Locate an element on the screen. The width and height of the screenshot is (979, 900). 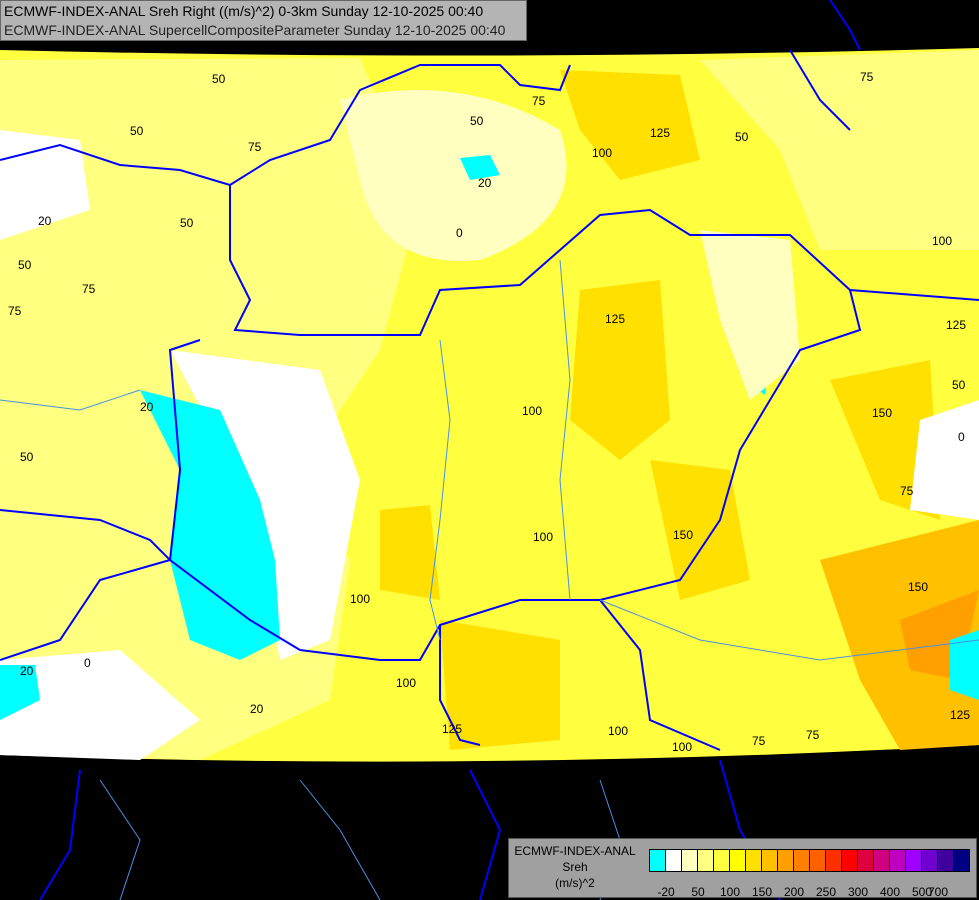
field-orange-east is located at coordinates (899, 635).